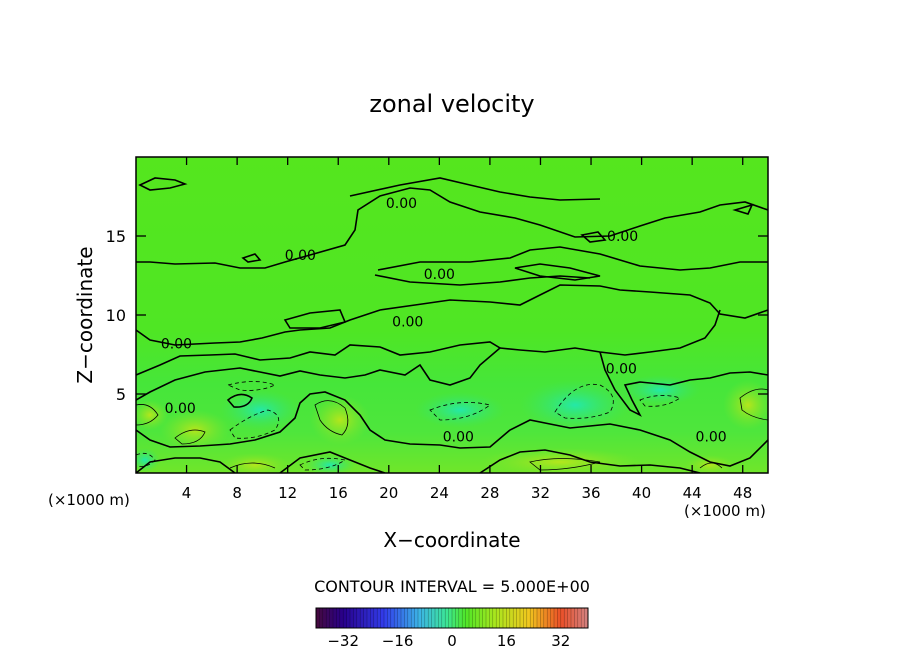 This screenshot has height=654, width=904. I want to click on colorbar-tick-label: −32, so click(343, 641).